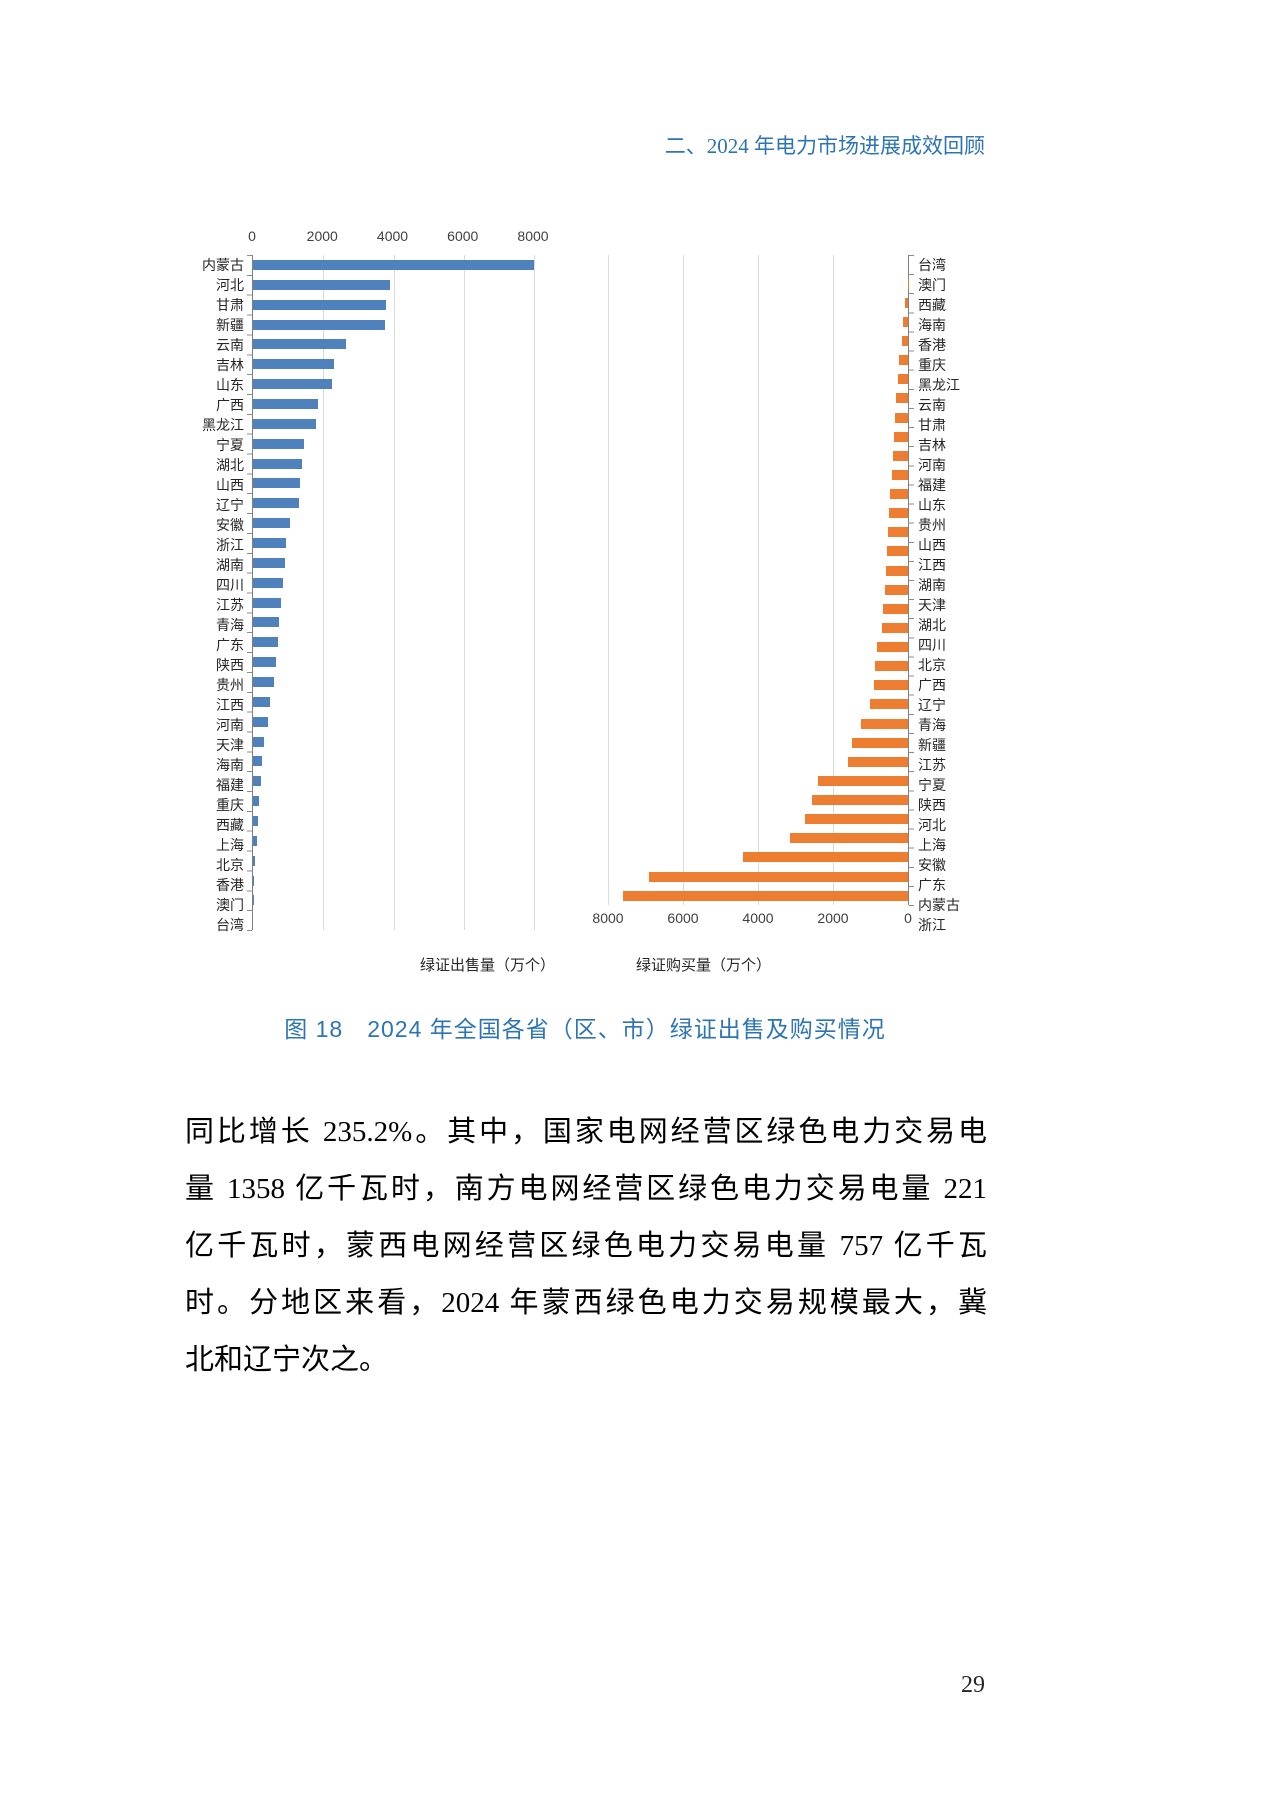 This screenshot has height=1798, width=1280. What do you see at coordinates (878, 761) in the screenshot?
I see `right-bar-宁夏` at bounding box center [878, 761].